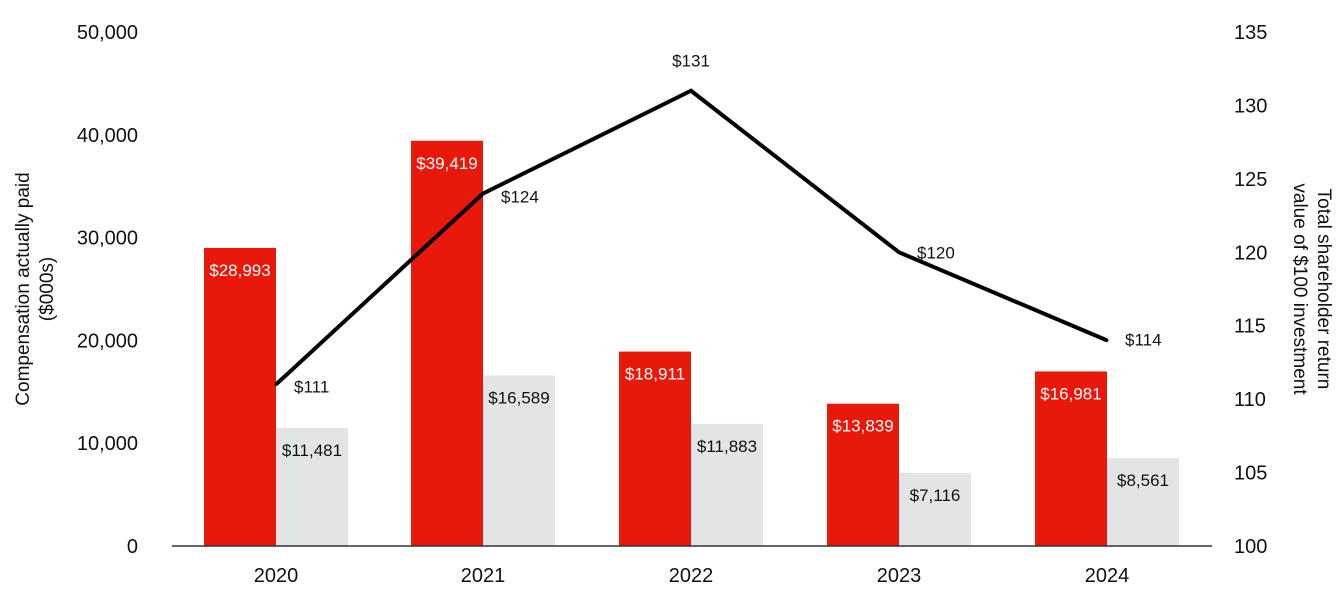 Image resolution: width=1344 pixels, height=614 pixels. Describe the element at coordinates (276, 576) in the screenshot. I see `x-tick-label-2020: 2020` at that location.